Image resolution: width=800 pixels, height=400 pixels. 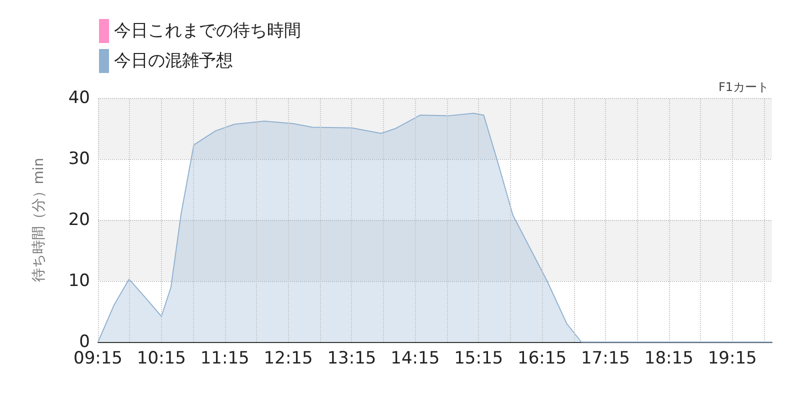 What do you see at coordinates (732, 358) in the screenshot?
I see `x-tick-label: 19:15` at bounding box center [732, 358].